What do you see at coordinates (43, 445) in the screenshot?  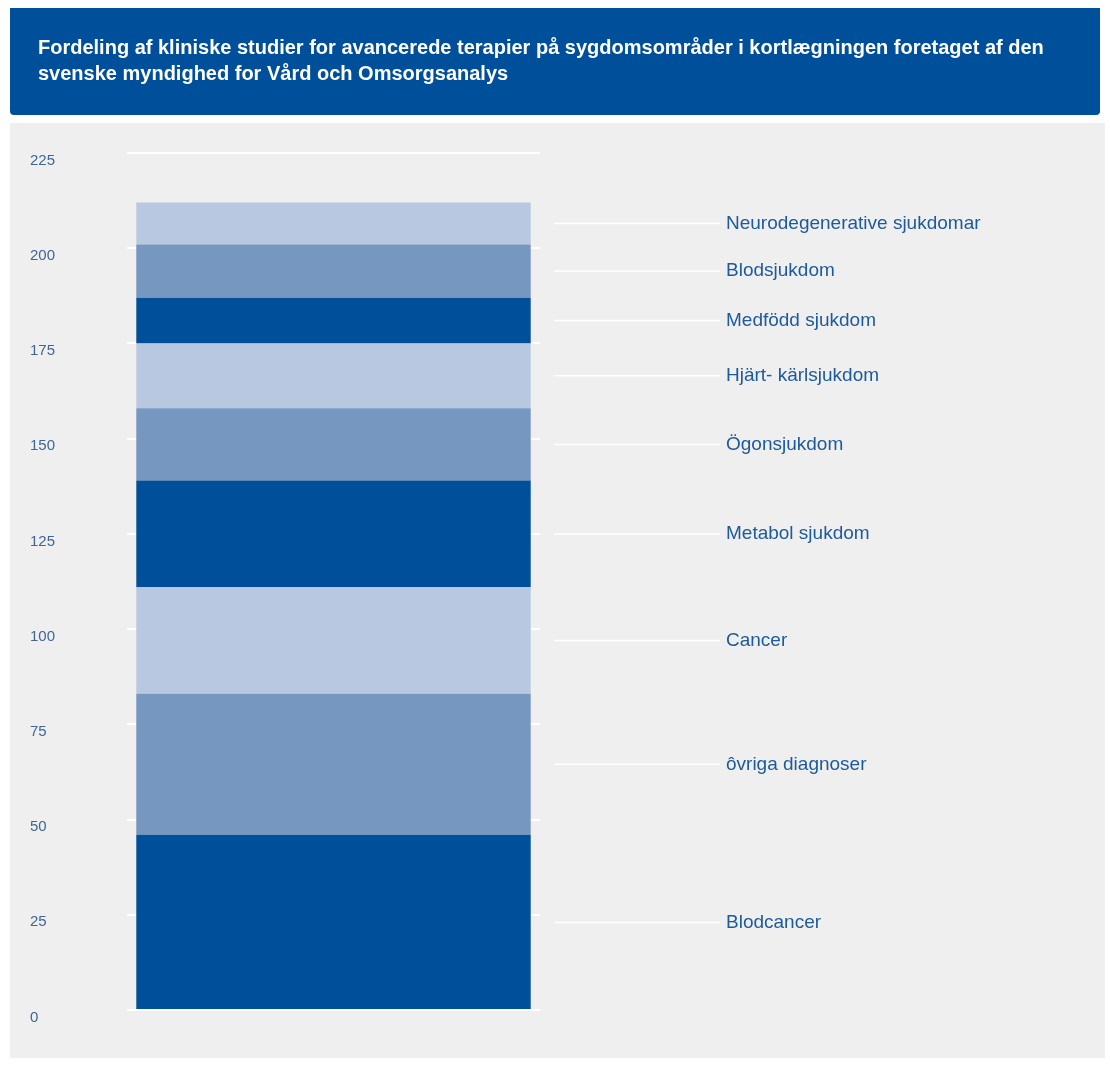 I see `y-tick-label: 150` at bounding box center [43, 445].